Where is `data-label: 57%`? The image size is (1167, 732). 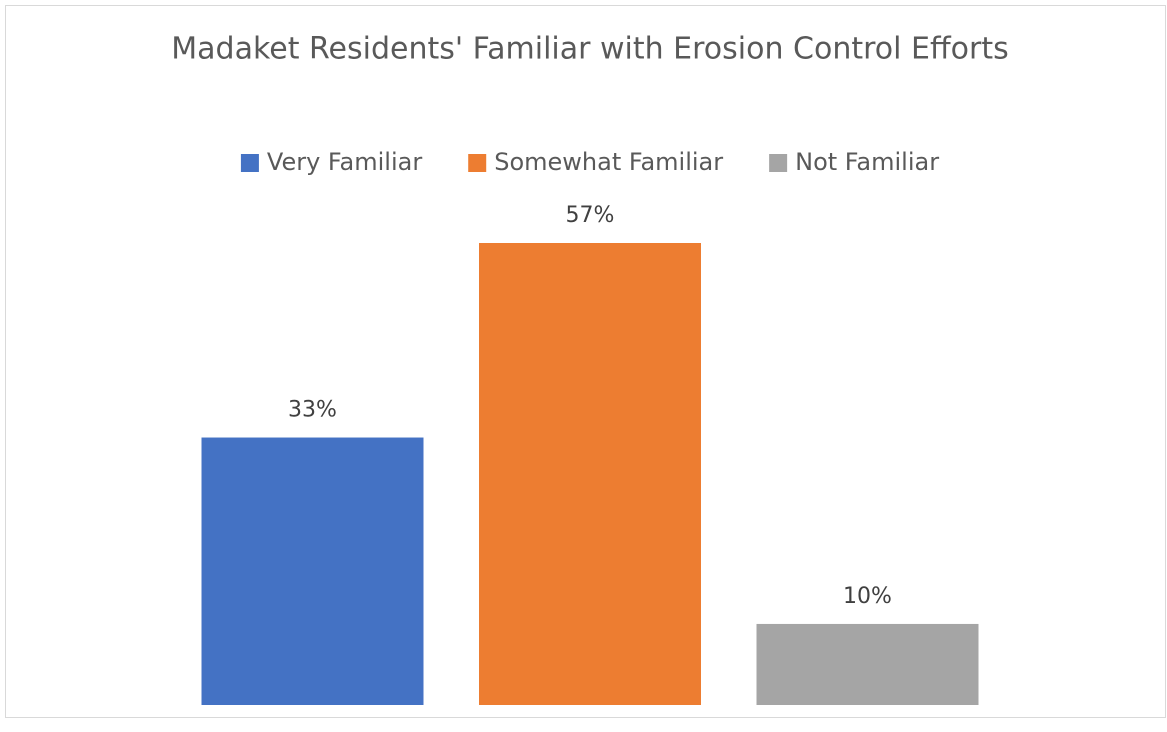 data-label: 57% is located at coordinates (590, 215).